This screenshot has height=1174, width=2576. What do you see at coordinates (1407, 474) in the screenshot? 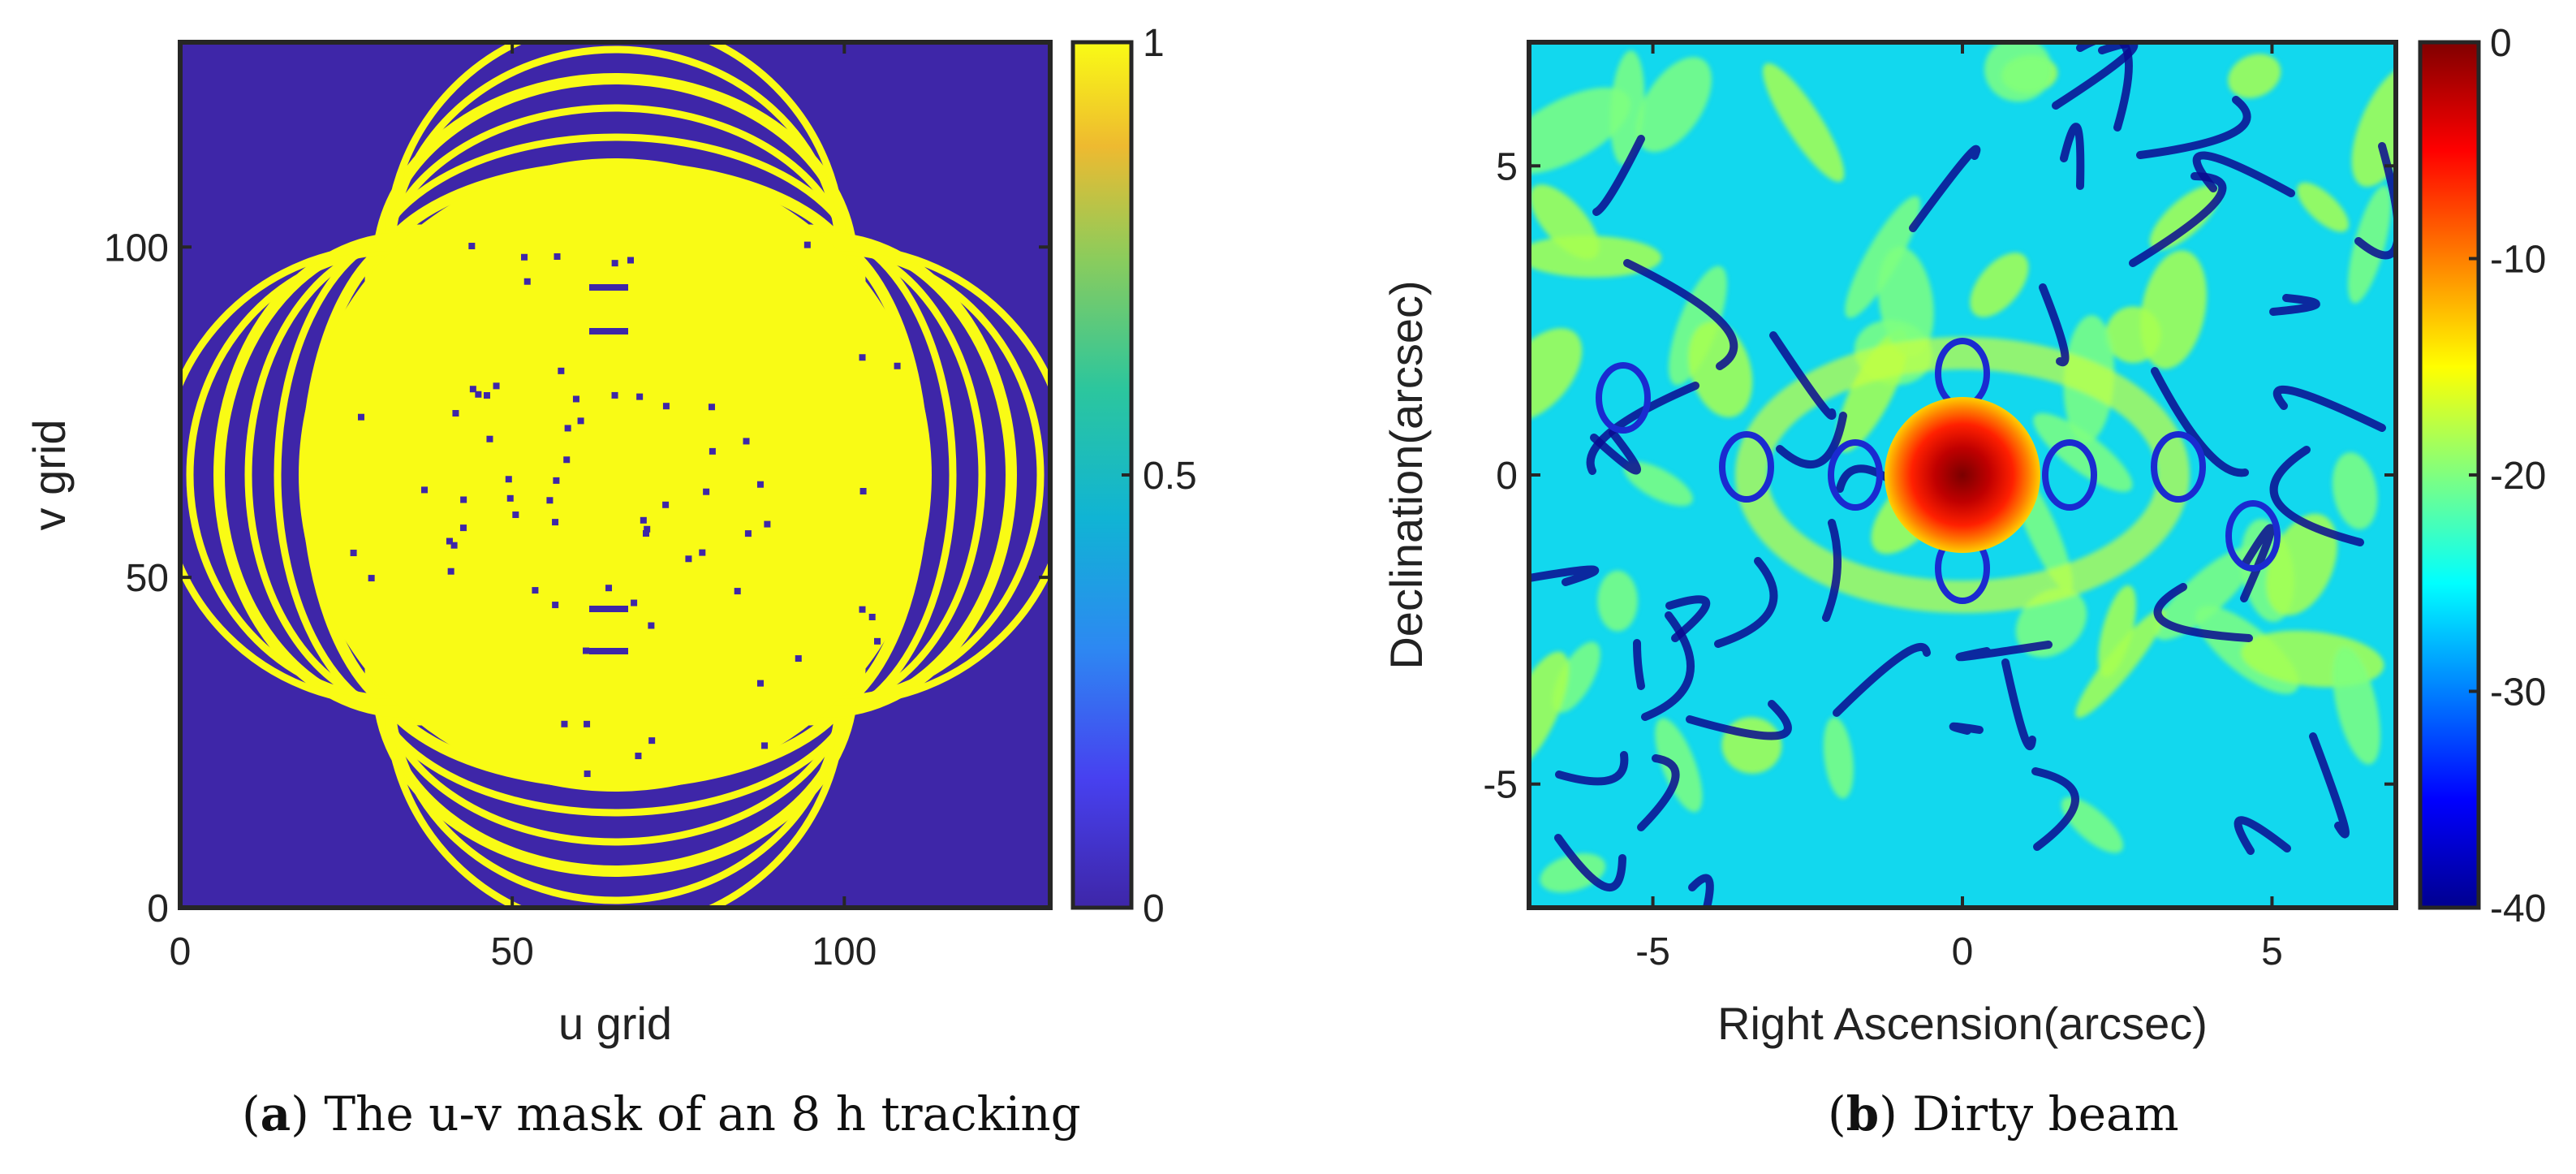
I see `panel-b-ylabel: Declination(arcsec)` at bounding box center [1407, 474].